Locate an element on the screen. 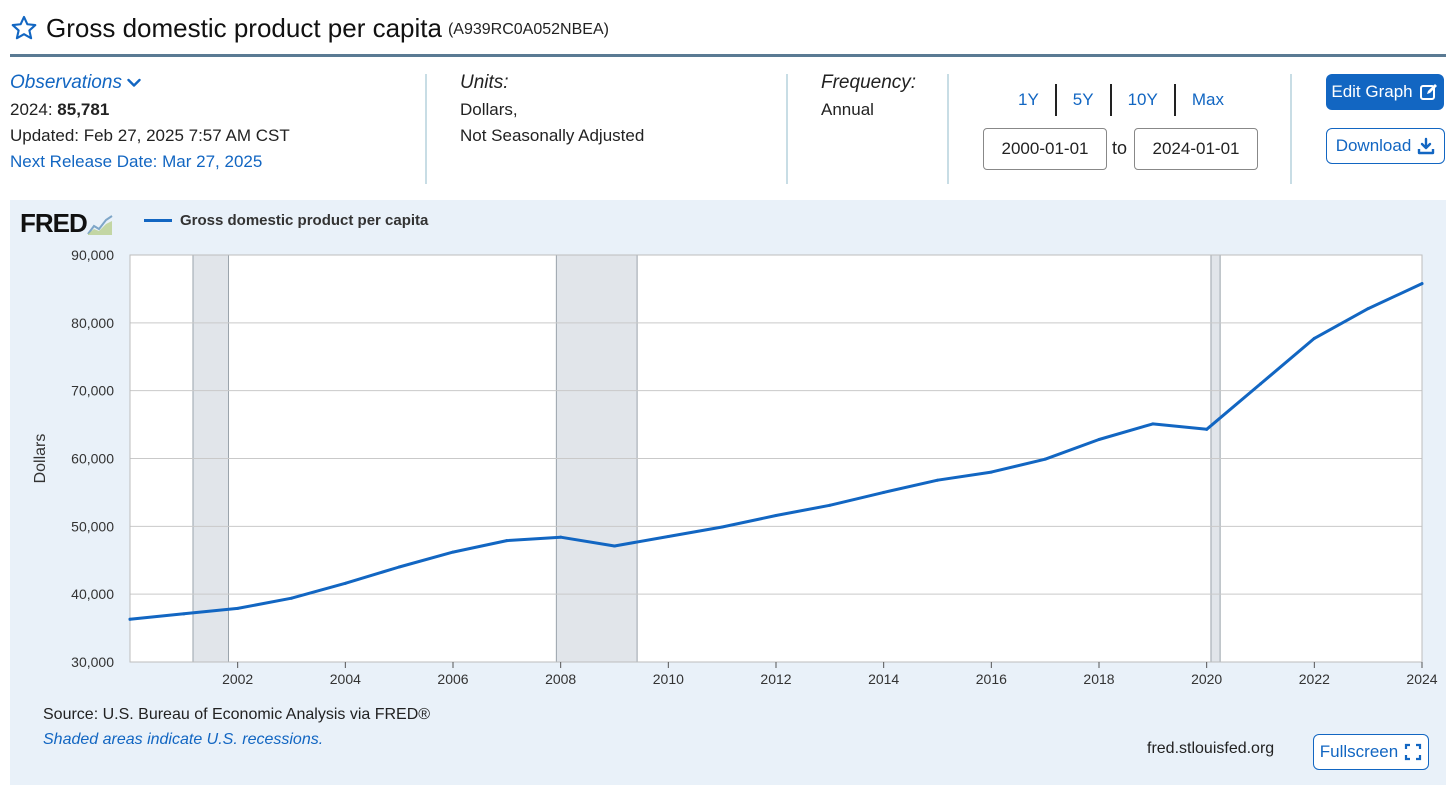  series-id: (A939RC0A052NBEA) is located at coordinates (528, 29).